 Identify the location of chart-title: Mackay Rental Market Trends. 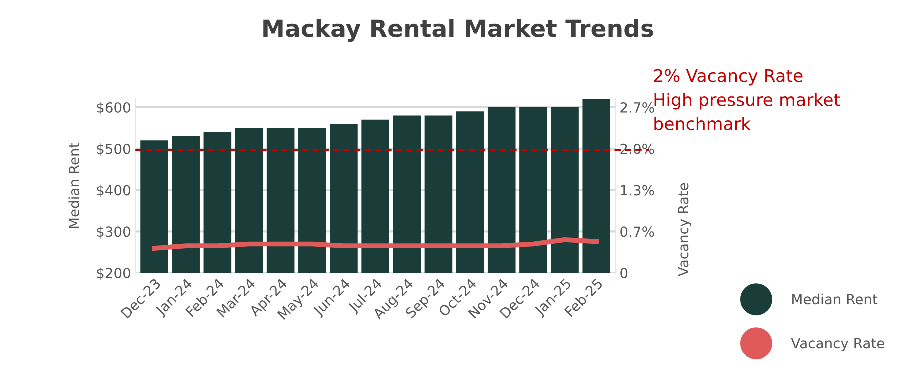
(459, 30).